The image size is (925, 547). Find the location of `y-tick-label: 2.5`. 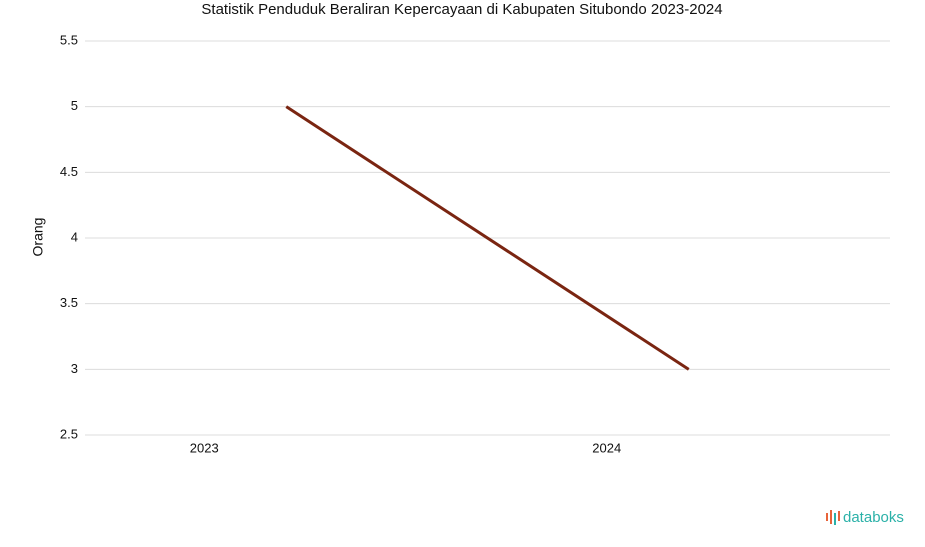

y-tick-label: 2.5 is located at coordinates (69, 433).